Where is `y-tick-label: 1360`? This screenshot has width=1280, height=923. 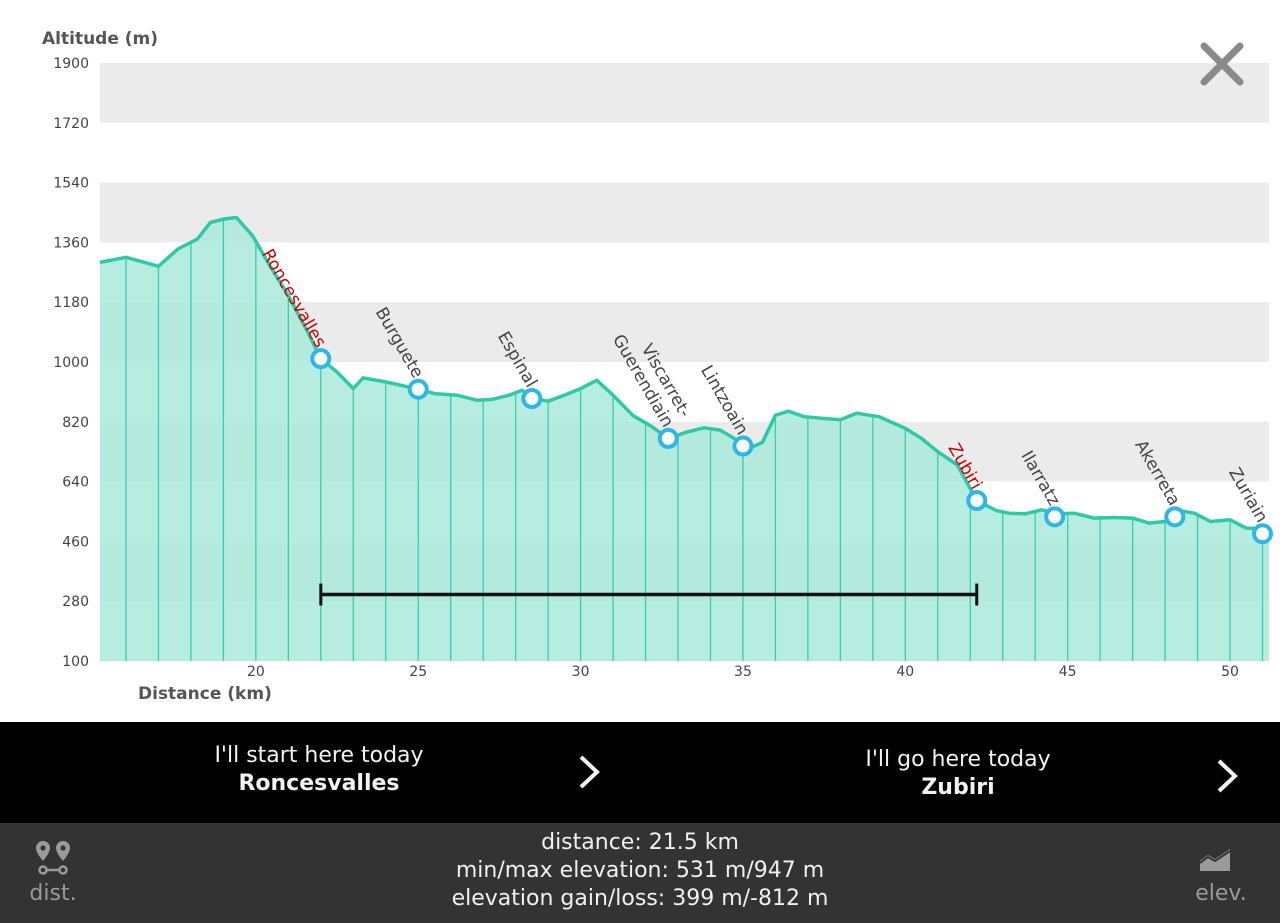 y-tick-label: 1360 is located at coordinates (71, 243).